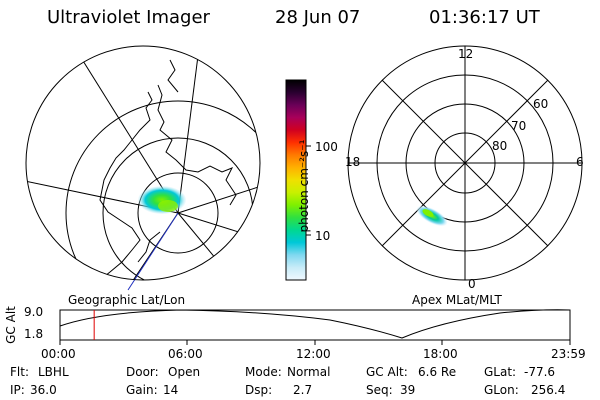  Describe the element at coordinates (501, 390) in the screenshot. I see `glon-label: GLon:` at that location.